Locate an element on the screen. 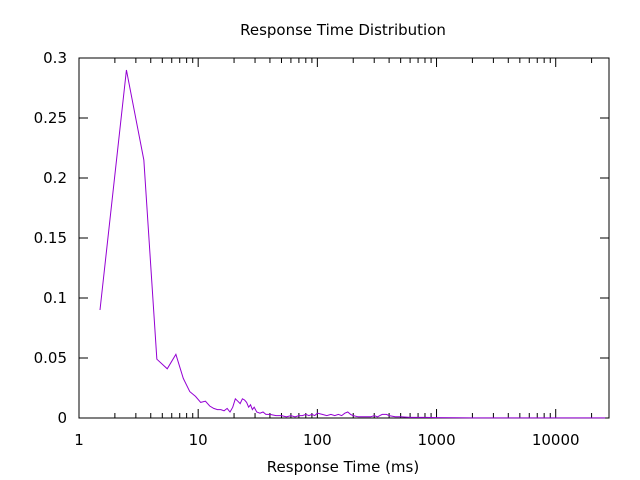 This screenshot has height=480, width=640. y-tick-label: 0 is located at coordinates (62, 418).